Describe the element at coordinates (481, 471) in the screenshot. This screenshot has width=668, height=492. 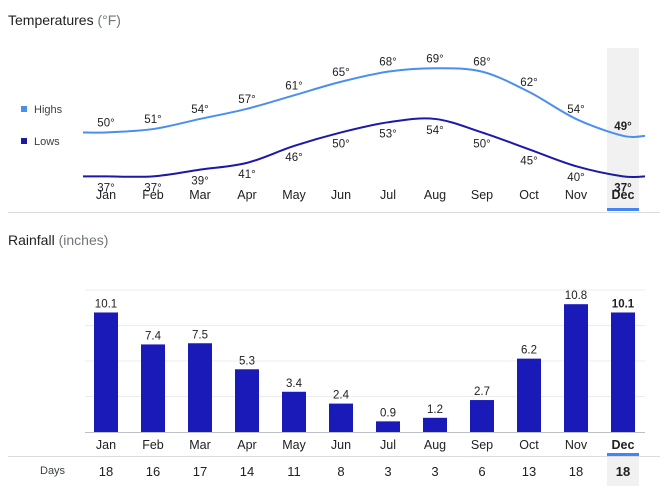
I see `rain-days-value: 6` at that location.